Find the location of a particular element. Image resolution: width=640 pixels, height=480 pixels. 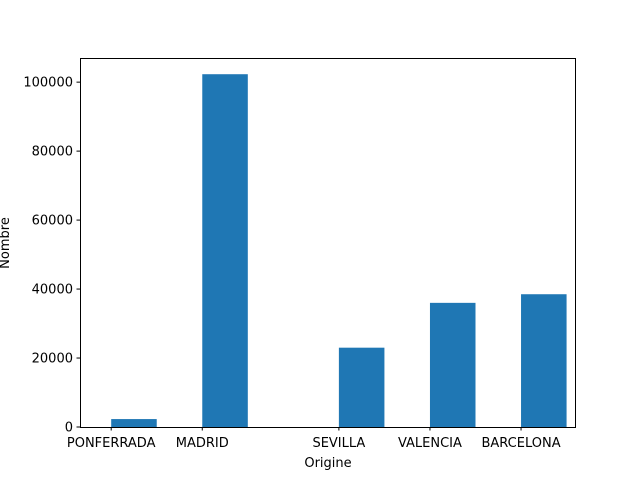

bar-valencia is located at coordinates (452, 364).